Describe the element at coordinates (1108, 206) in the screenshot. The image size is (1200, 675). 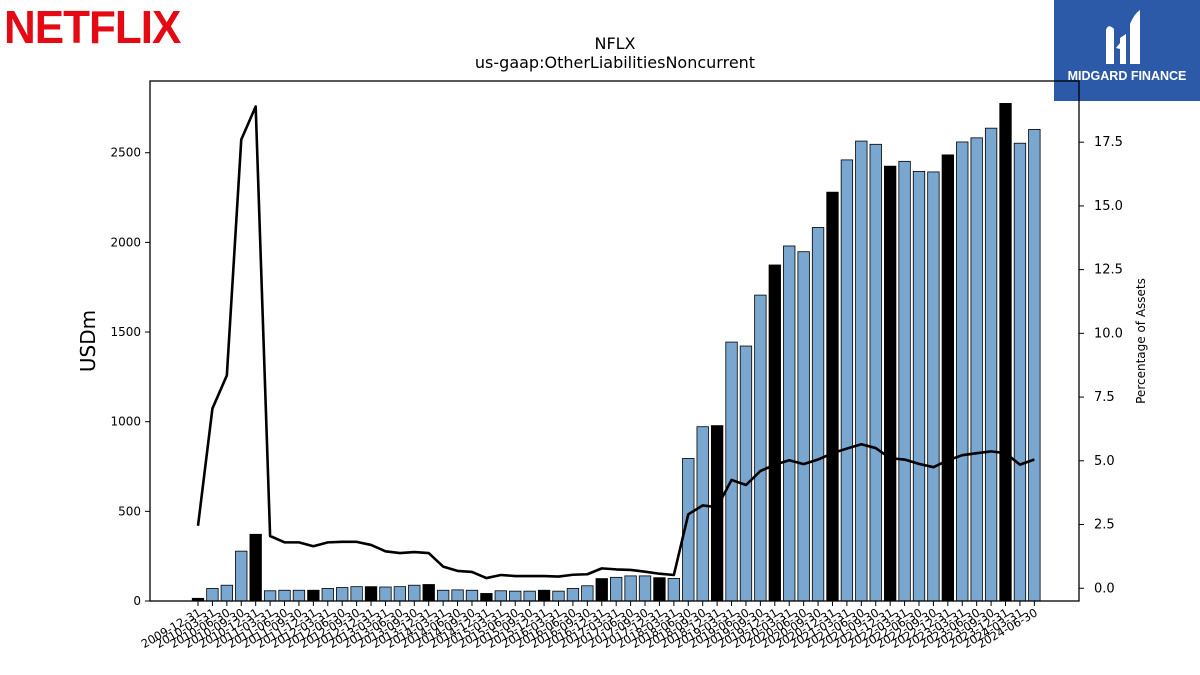
I see `y2-tick-label: 15.0` at that location.